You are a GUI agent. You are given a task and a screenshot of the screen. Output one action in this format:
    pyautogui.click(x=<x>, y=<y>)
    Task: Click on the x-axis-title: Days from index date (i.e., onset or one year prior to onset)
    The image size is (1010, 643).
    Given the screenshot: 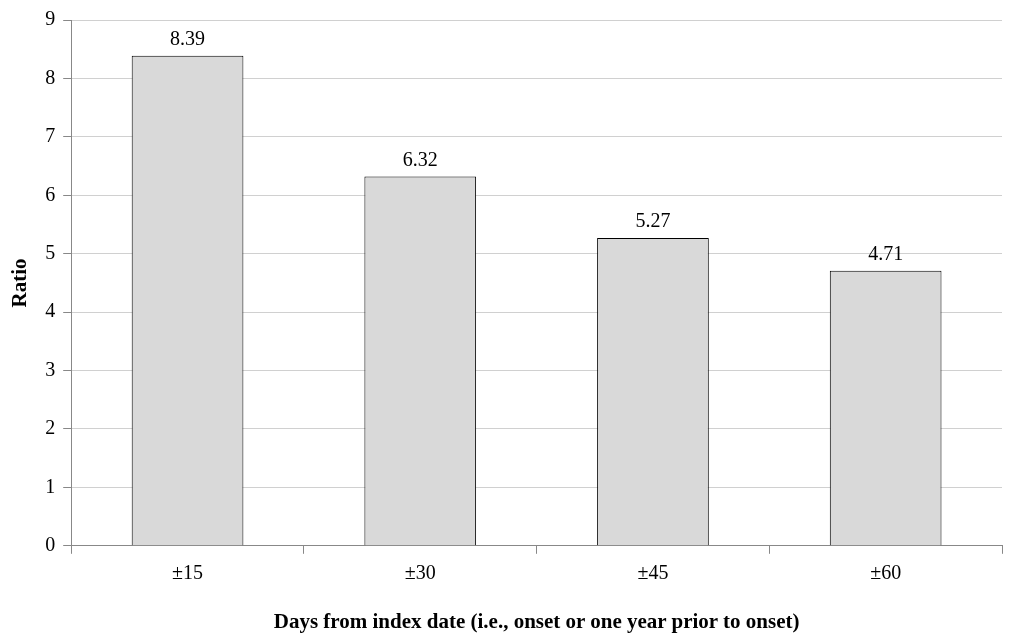 What is the action you would take?
    pyautogui.click(x=536, y=620)
    